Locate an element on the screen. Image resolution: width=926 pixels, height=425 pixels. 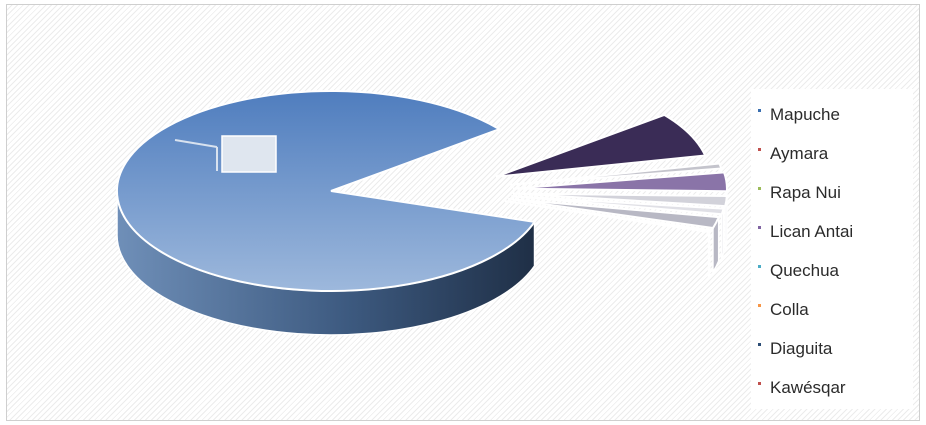
legend-label: Colla is located at coordinates (789, 310).